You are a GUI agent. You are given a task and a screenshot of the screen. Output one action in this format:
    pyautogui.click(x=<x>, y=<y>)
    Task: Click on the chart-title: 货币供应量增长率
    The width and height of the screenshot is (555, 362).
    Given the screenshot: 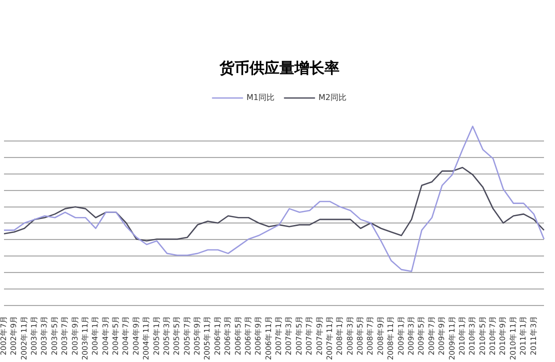 What is the action you would take?
    pyautogui.click(x=279, y=67)
    